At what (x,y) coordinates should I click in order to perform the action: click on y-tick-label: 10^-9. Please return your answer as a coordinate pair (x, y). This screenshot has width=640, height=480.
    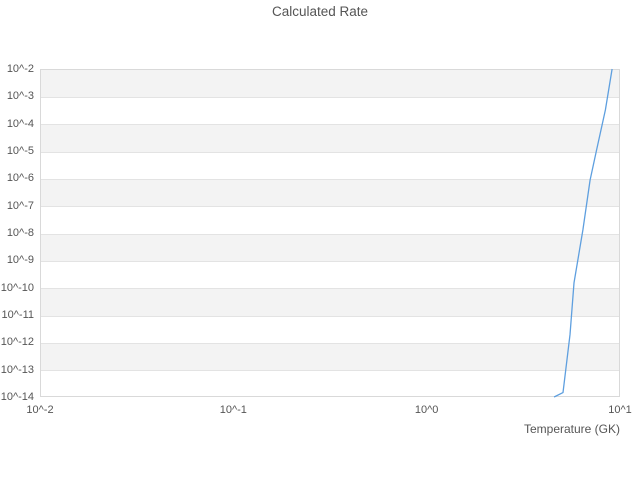
    Looking at the image, I should click on (20, 260).